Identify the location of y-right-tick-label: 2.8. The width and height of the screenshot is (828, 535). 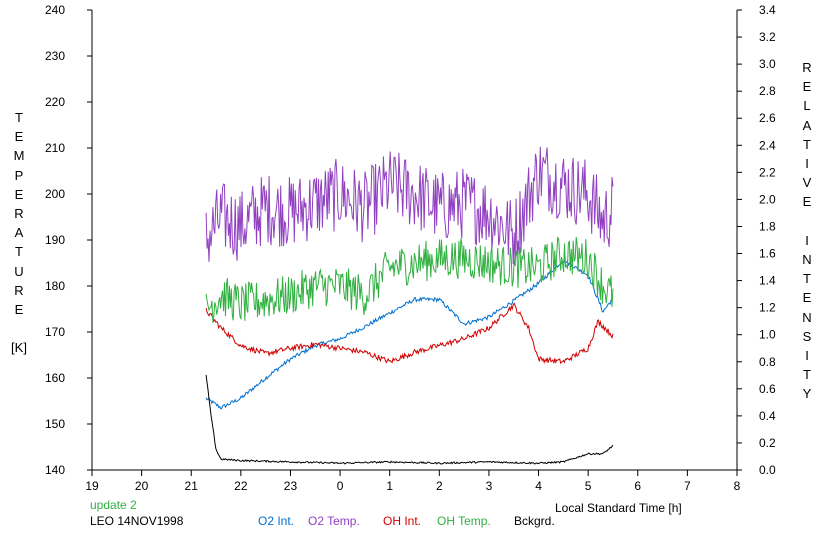
(767, 91).